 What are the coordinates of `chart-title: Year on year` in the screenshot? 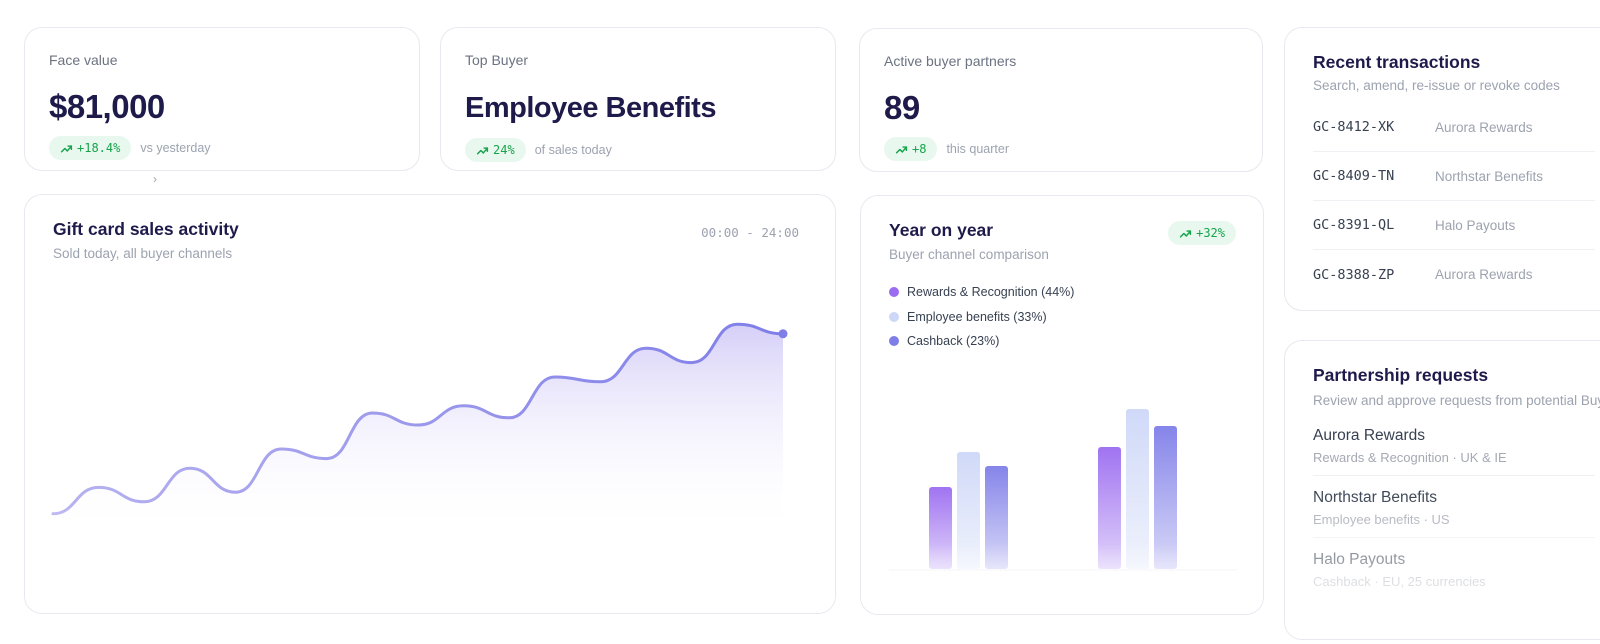 It's located at (941, 230).